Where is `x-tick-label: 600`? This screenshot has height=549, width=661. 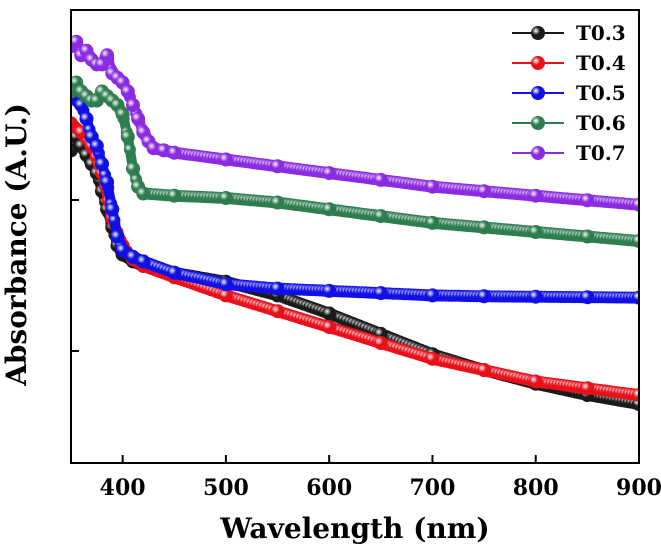
x-tick-label: 600 is located at coordinates (329, 488).